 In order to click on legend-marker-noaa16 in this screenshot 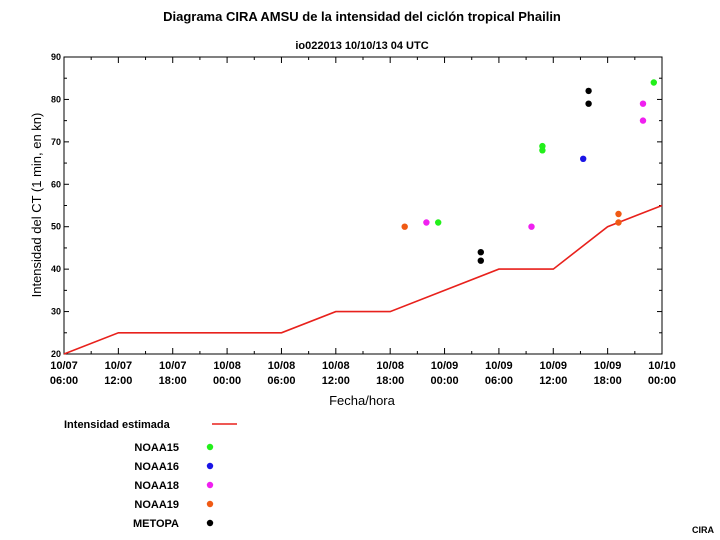, I will do `click(210, 466)`.